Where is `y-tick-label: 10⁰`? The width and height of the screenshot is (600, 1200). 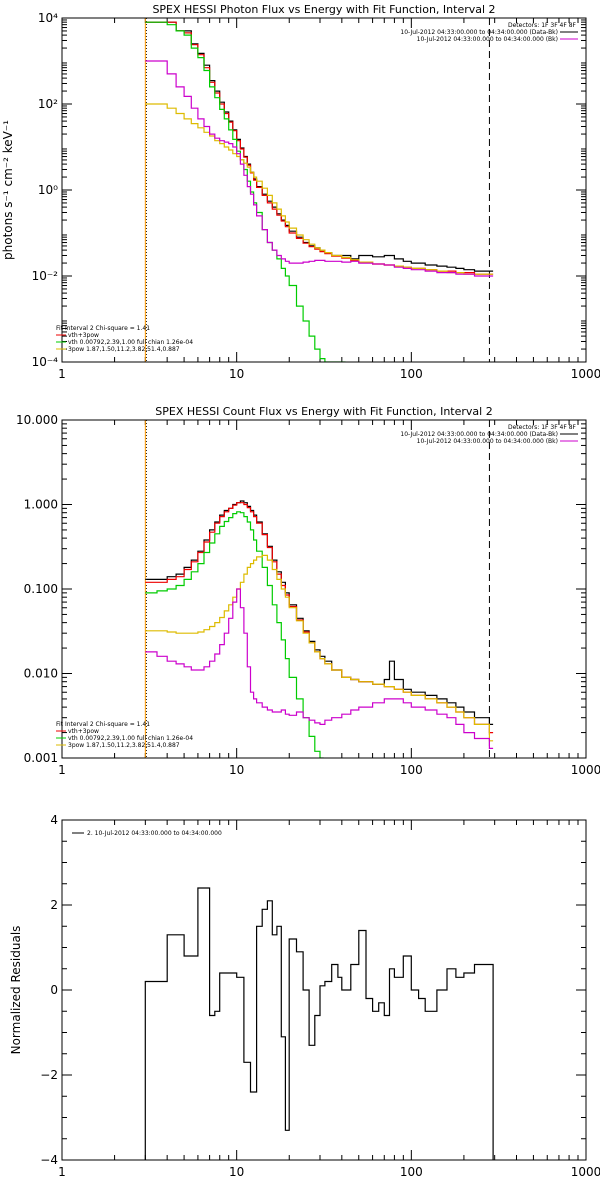 y-tick-label: 10⁰ is located at coordinates (48, 190).